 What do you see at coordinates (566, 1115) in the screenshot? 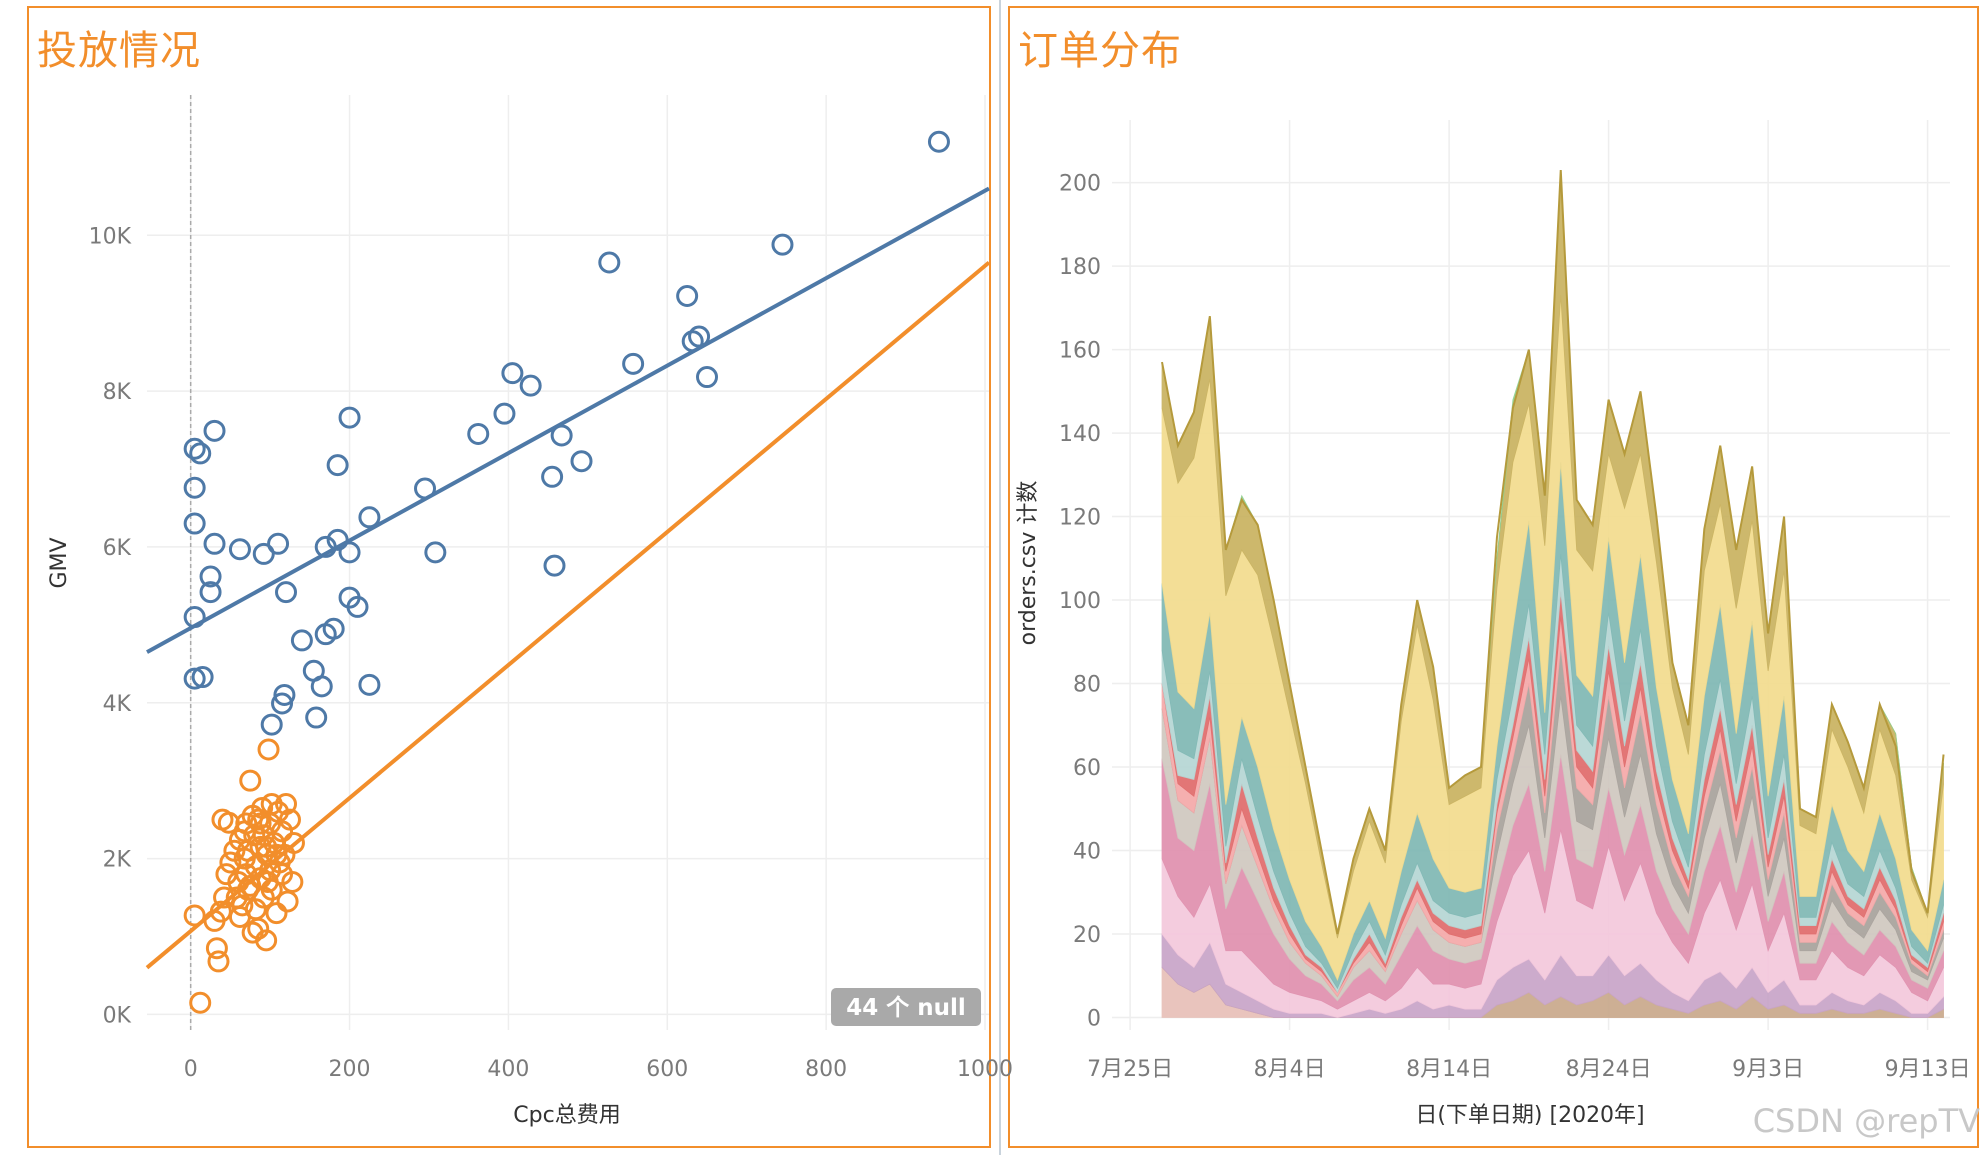
I see `x-axis-title: Cpc总费用` at bounding box center [566, 1115].